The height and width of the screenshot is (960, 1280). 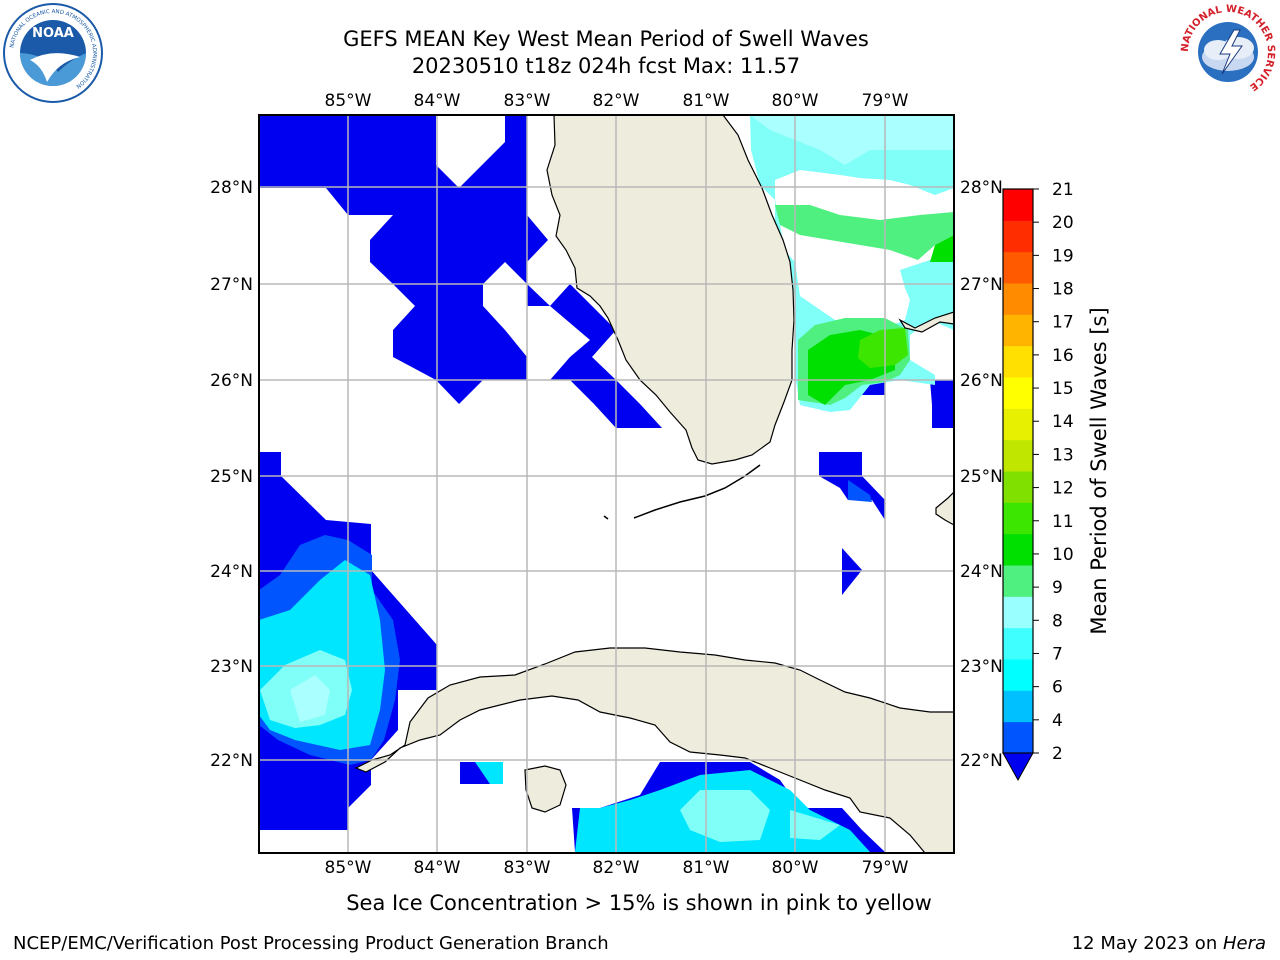 What do you see at coordinates (1228, 51) in the screenshot?
I see `nws-logo: NATIONAL WEATHER SERVICE` at bounding box center [1228, 51].